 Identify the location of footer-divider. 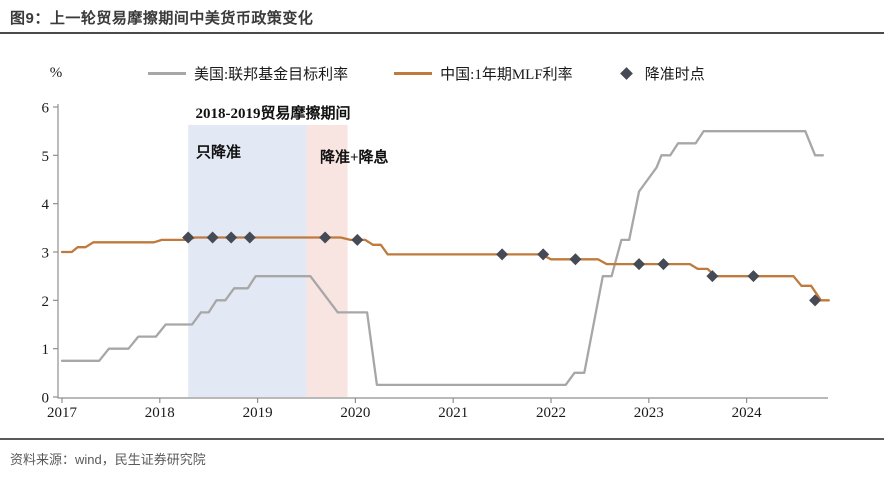
(442, 439).